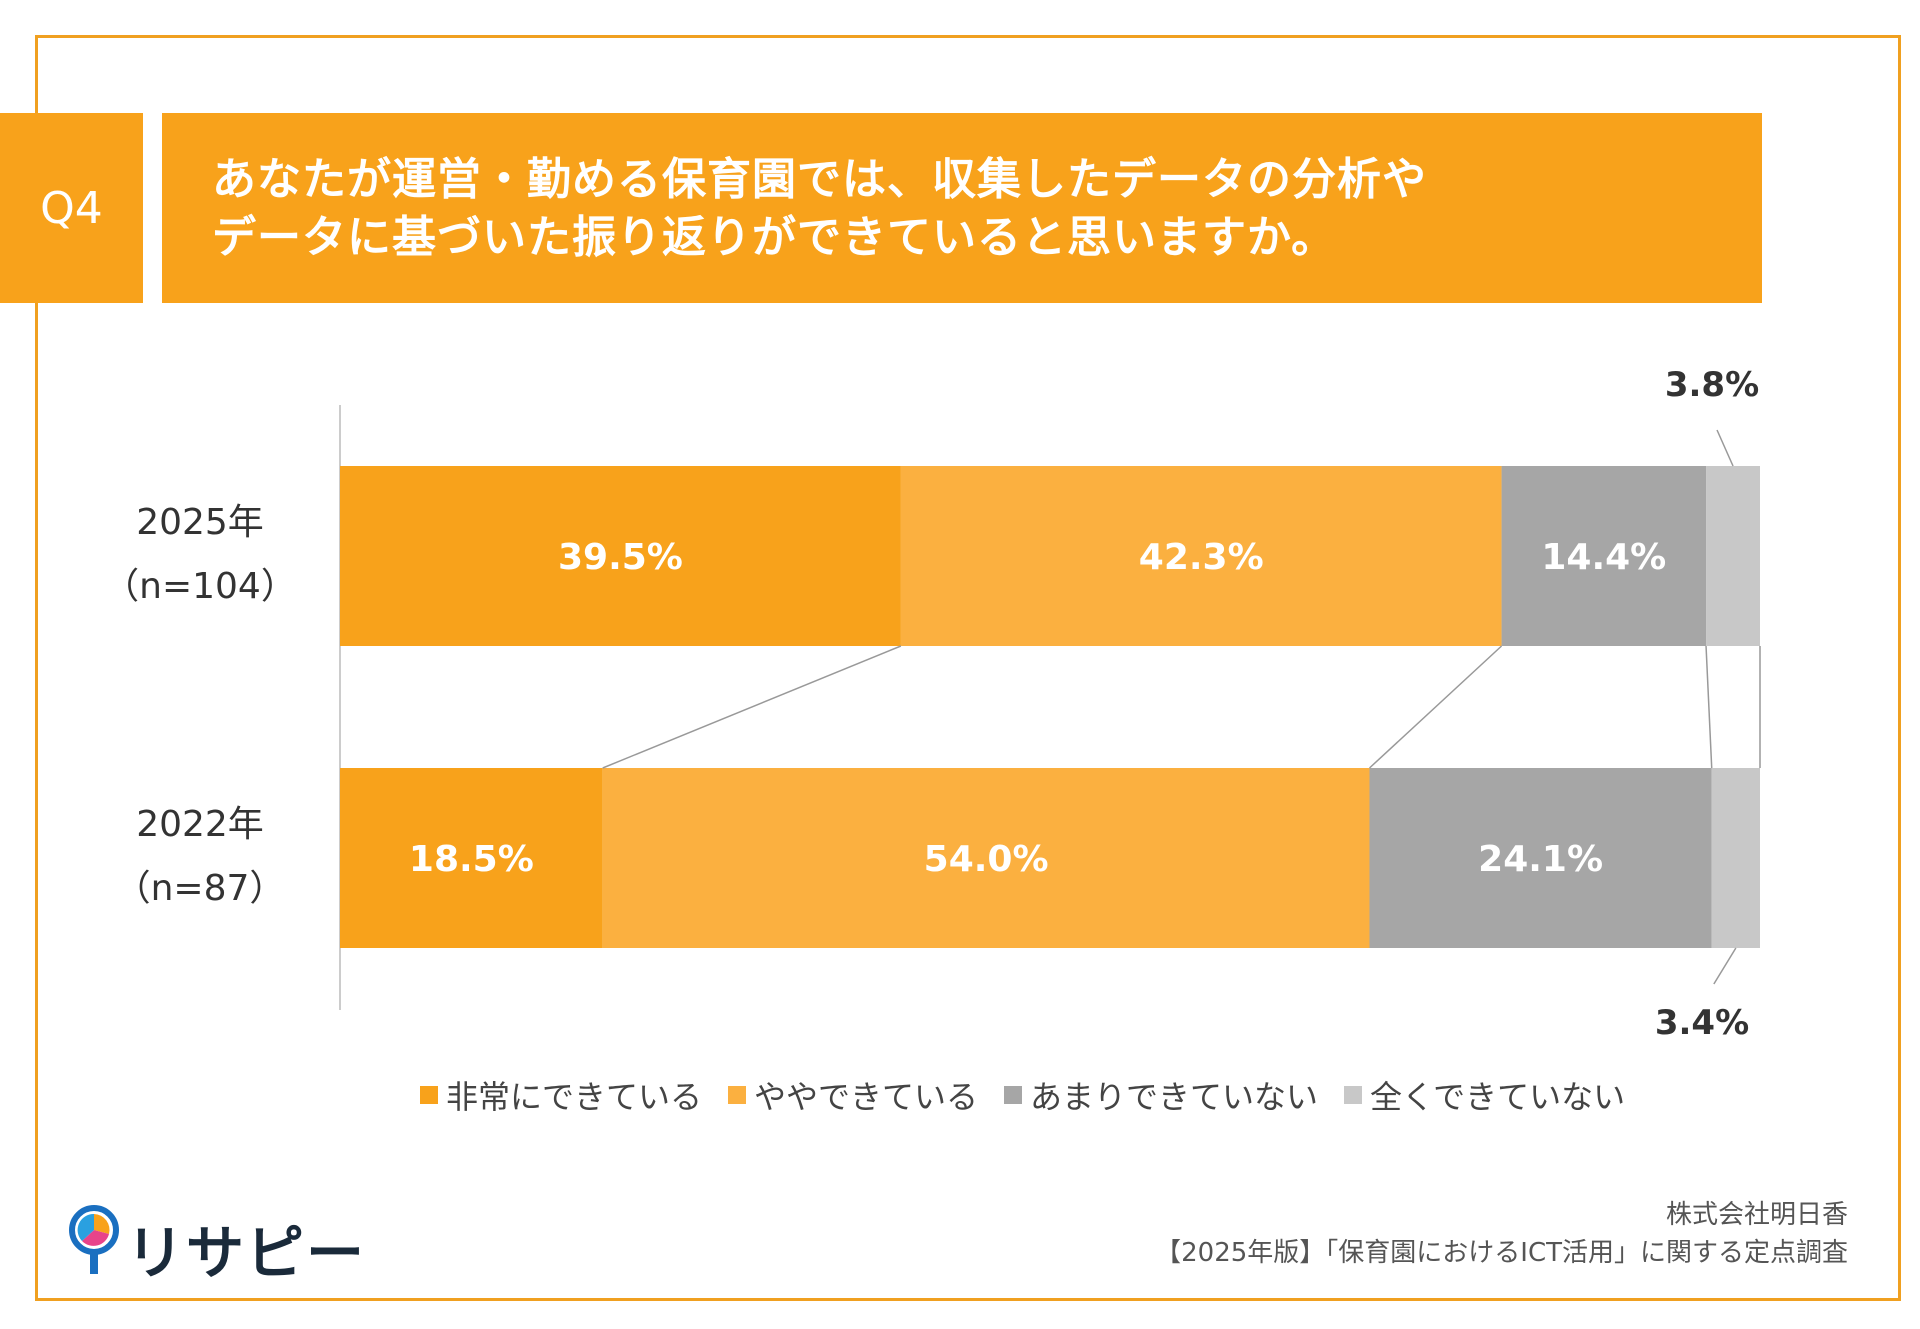 This screenshot has height=1329, width=1920. Describe the element at coordinates (819, 179) in the screenshot. I see `question-title-line1: あなたが運営・勤める保育園では、収集したデータの分析や` at that location.